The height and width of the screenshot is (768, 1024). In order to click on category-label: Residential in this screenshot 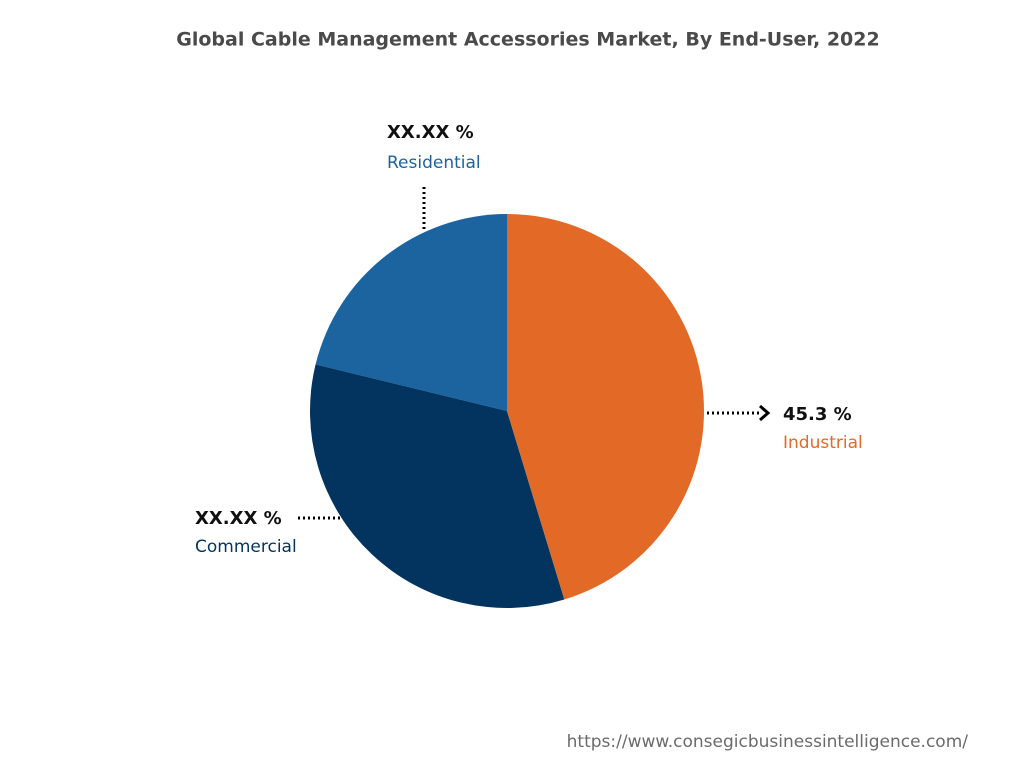, I will do `click(434, 163)`.